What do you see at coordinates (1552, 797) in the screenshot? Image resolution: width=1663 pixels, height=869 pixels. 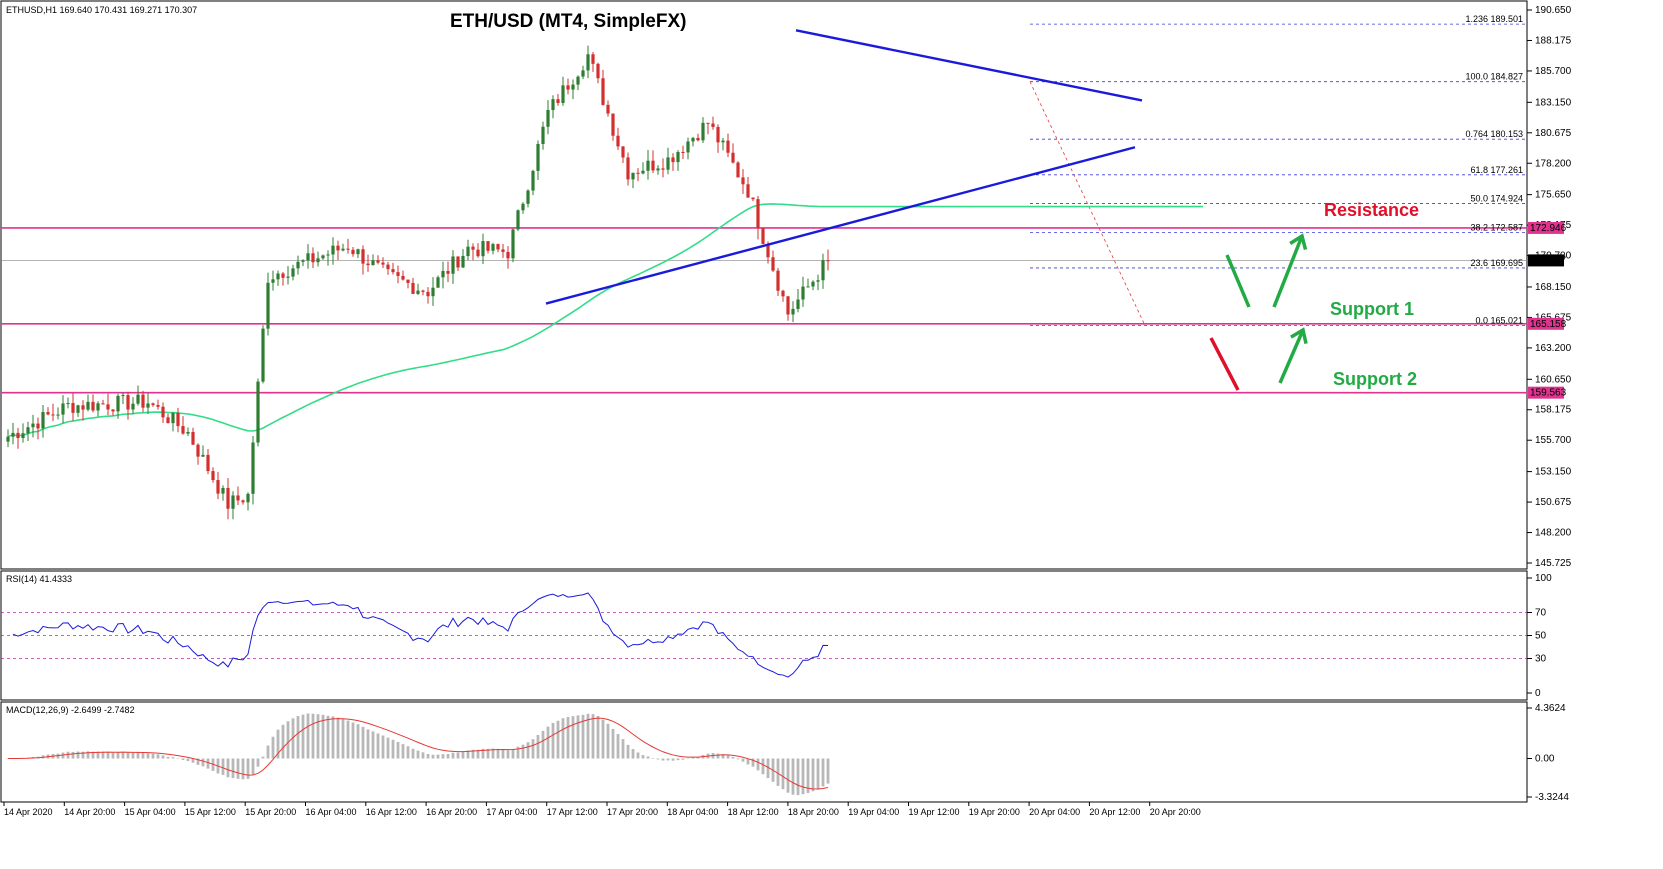 I see `macd-tick-label: -3.3244` at bounding box center [1552, 797].